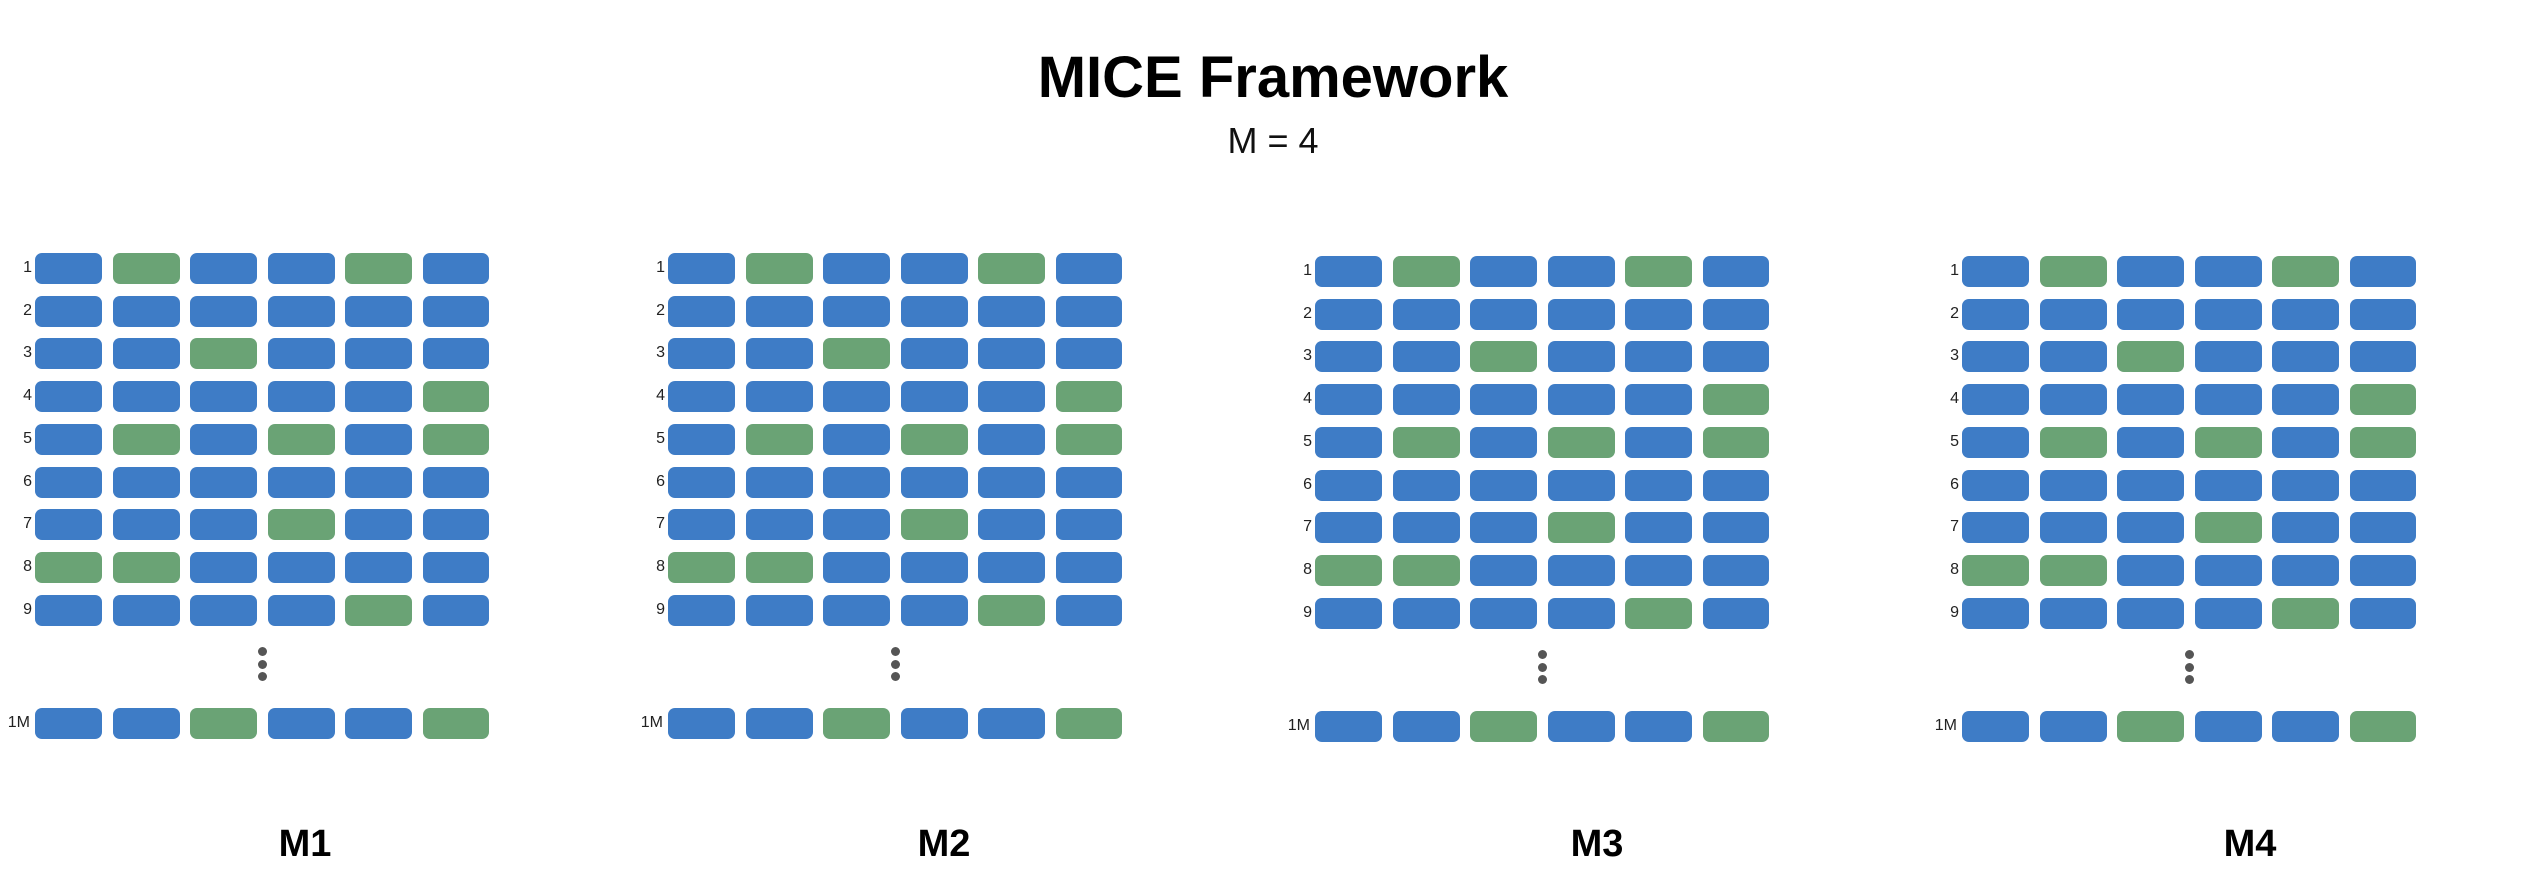  Describe the element at coordinates (305, 844) in the screenshot. I see `panel-label: M1` at that location.